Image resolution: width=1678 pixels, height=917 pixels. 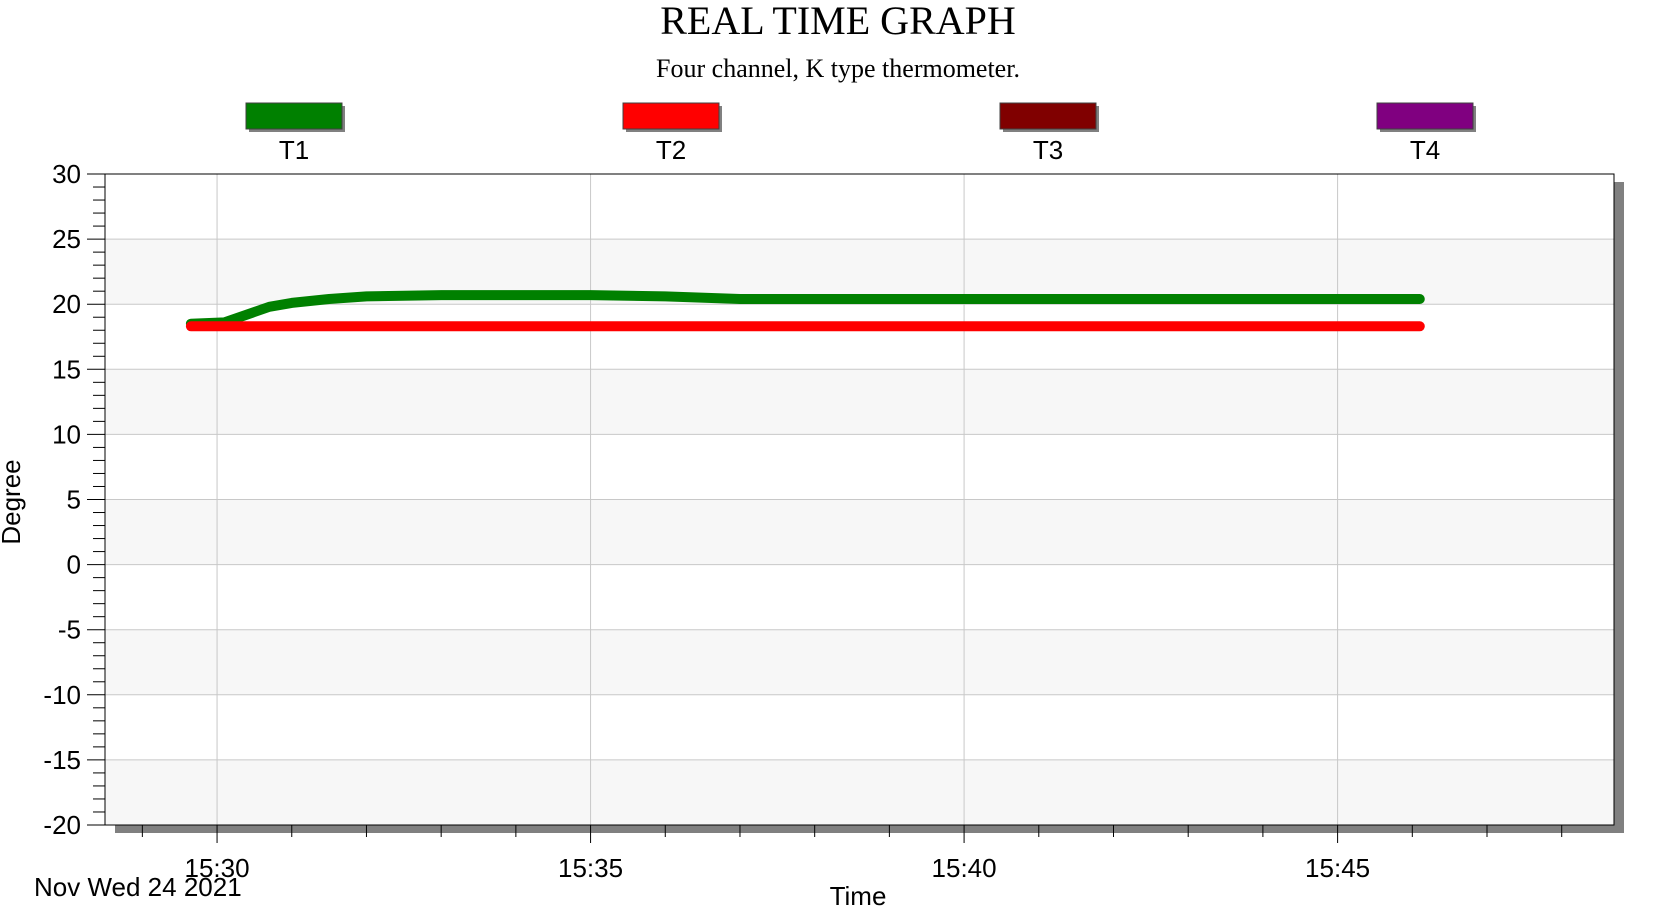 What do you see at coordinates (138, 887) in the screenshot?
I see `date-label: Nov Wed 24 2021` at bounding box center [138, 887].